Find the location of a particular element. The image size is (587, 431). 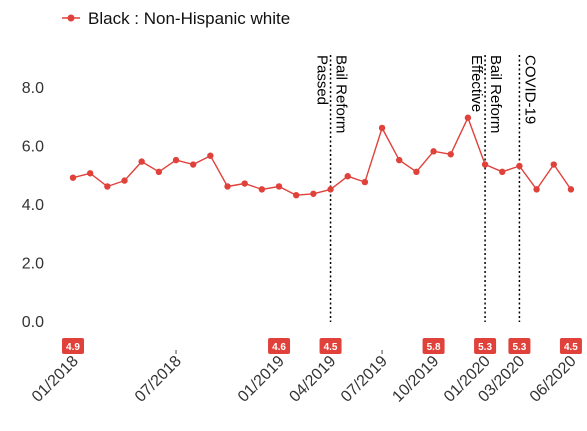

event-annotation: Effective is located at coordinates (476, 83).